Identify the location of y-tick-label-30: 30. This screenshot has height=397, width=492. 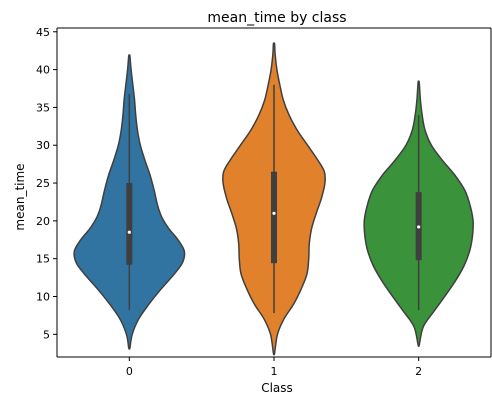
(43, 145).